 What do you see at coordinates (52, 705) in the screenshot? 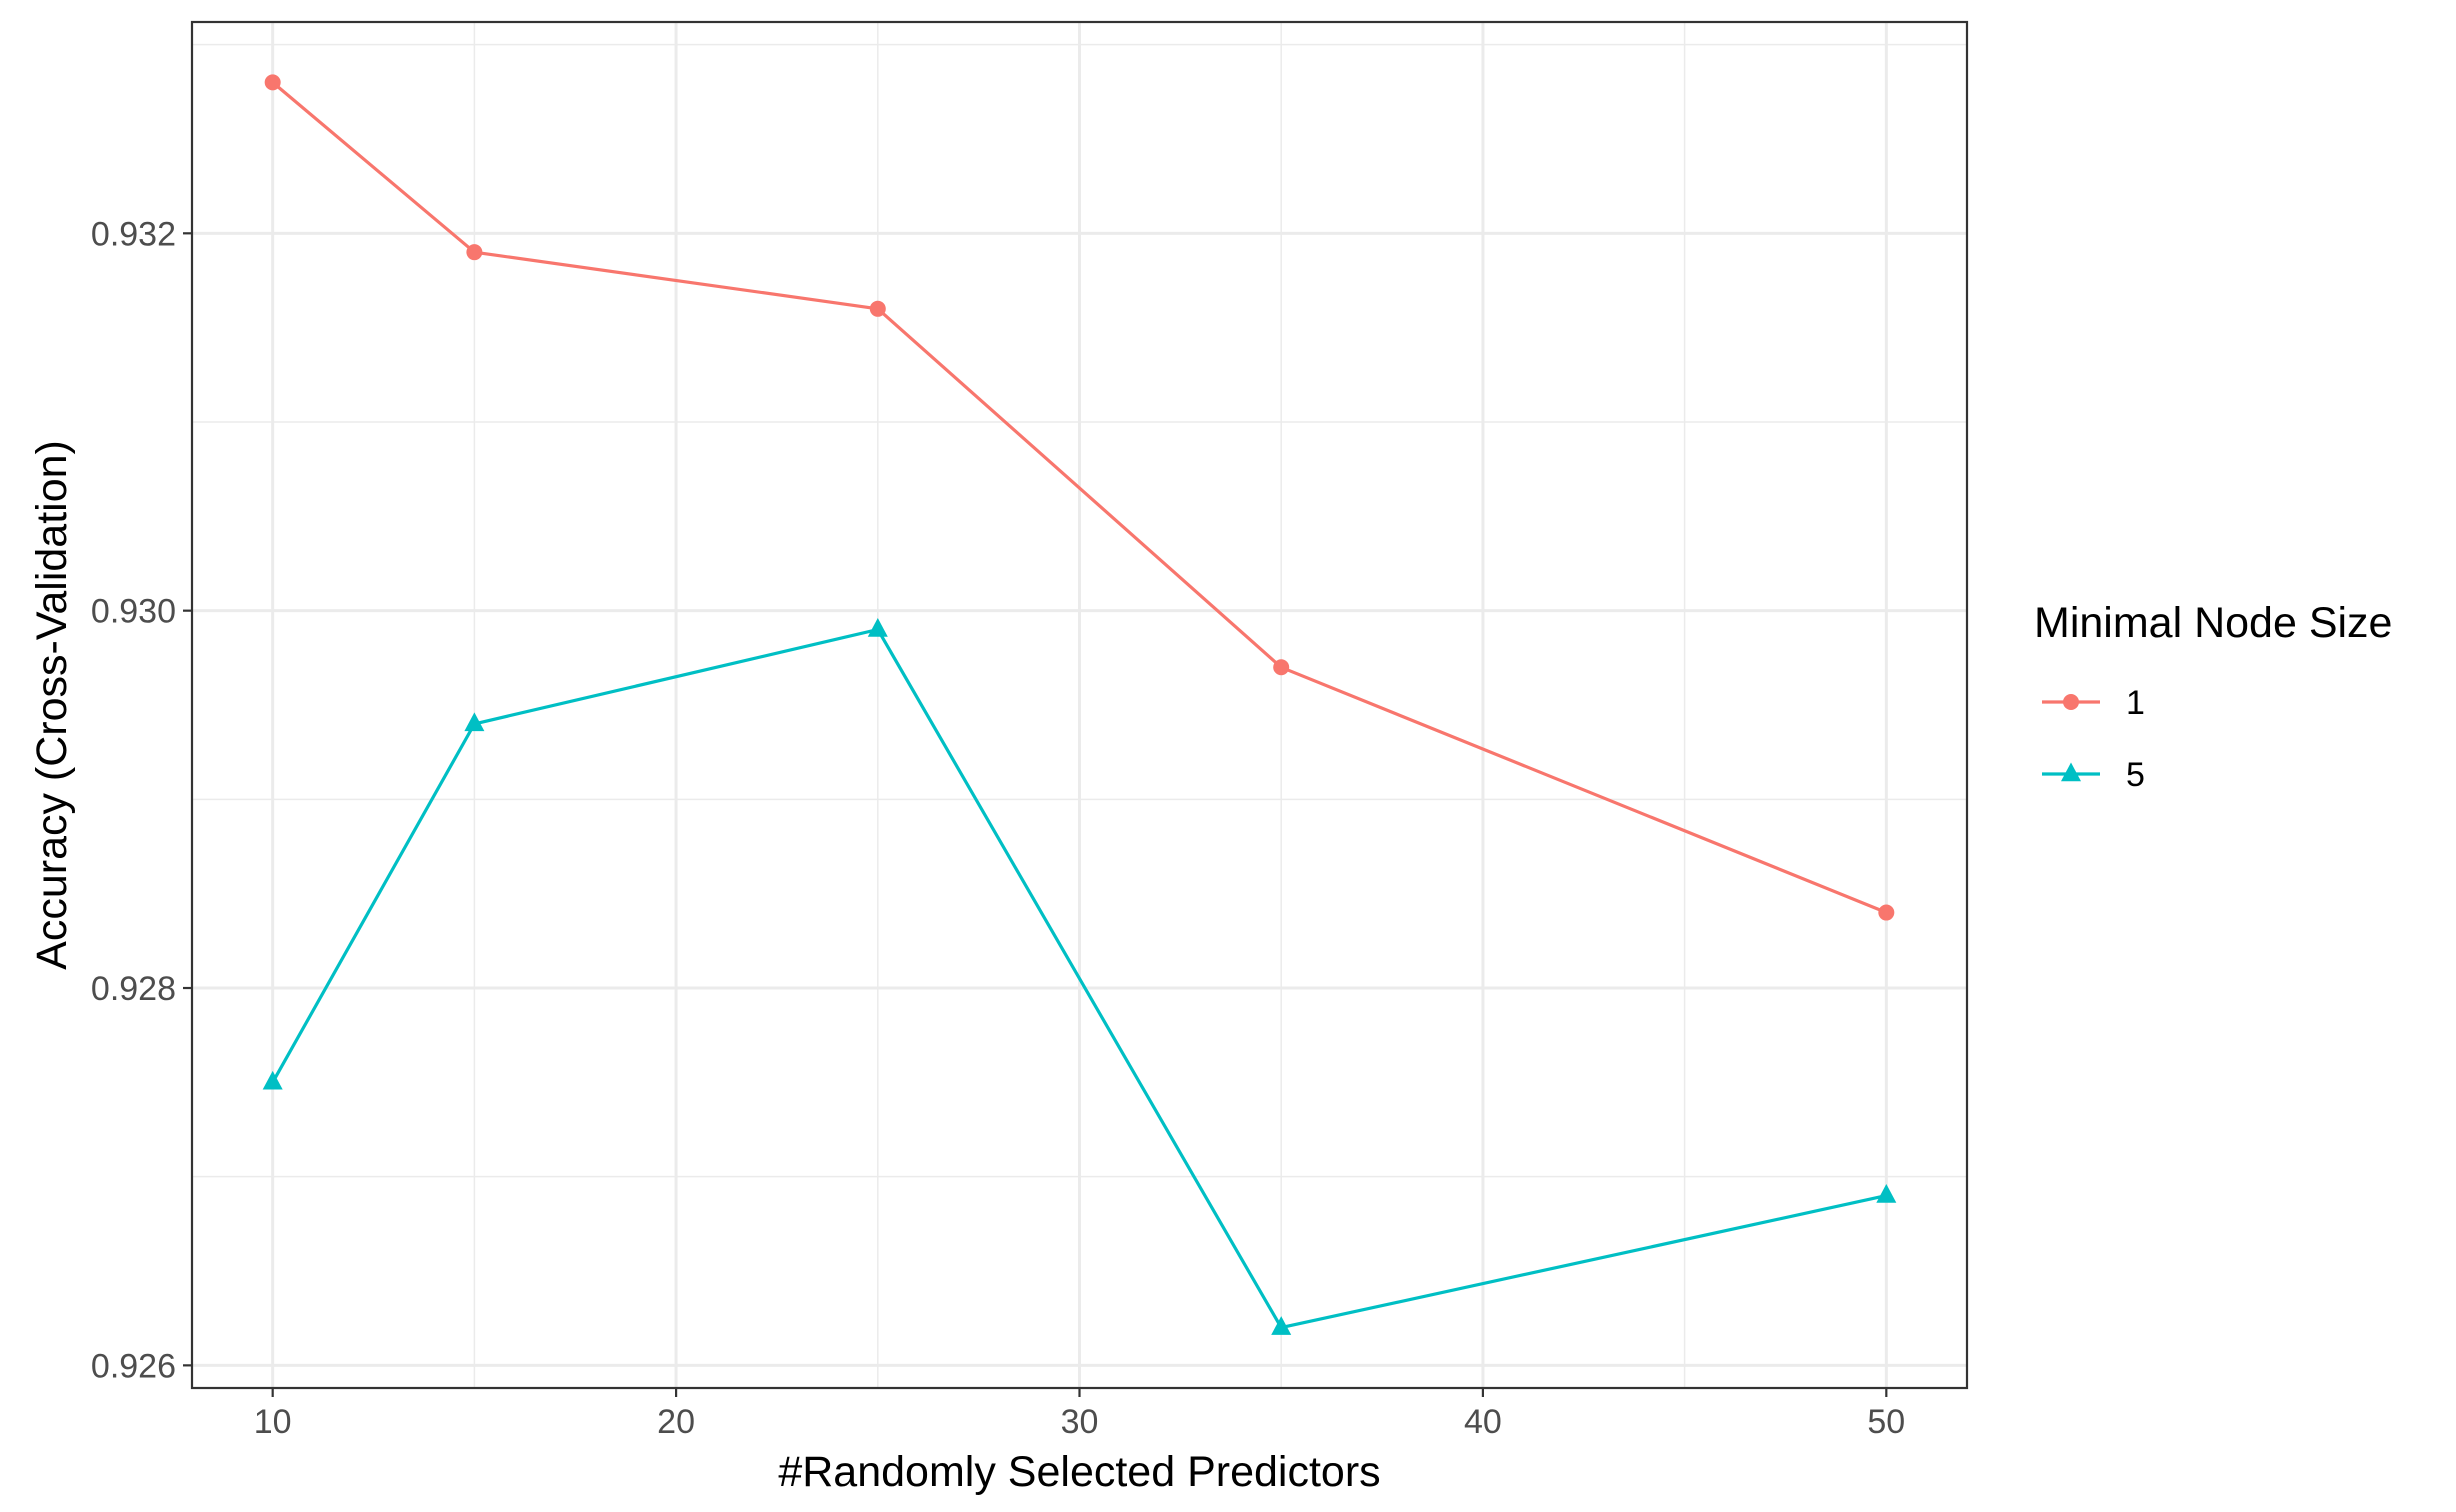
I see `y-axis-title: Accuracy (Cross-Validation)` at bounding box center [52, 705].